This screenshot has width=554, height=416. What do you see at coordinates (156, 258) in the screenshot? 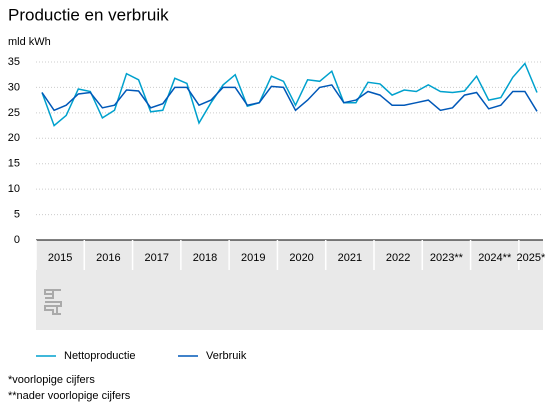
I see `x-tick-label: 2017` at bounding box center [156, 258].